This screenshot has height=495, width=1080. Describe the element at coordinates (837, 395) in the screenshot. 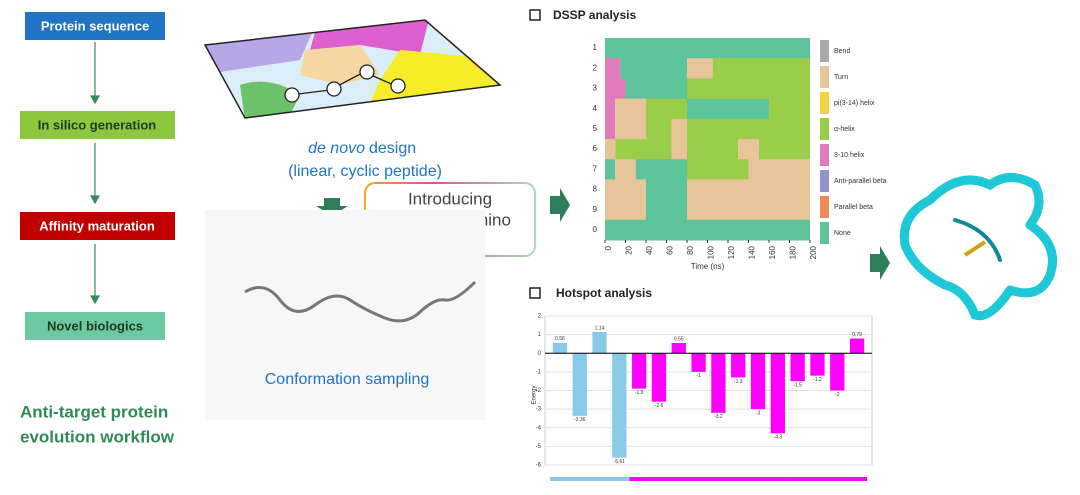

I see `bar-label: -2` at that location.